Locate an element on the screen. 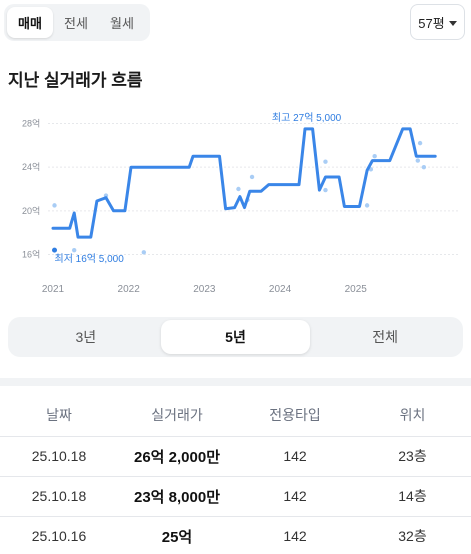 This screenshot has height=554, width=471. max-price-label: 최고 27억 5,000 is located at coordinates (307, 118).